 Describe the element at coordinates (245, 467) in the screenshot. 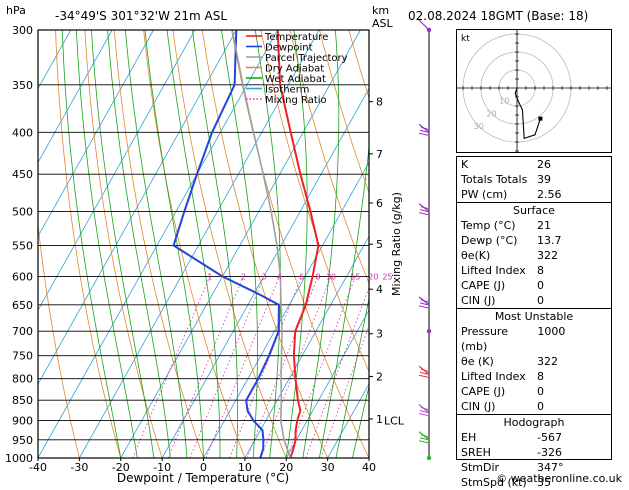

I see `x-tick-label: 10` at that location.